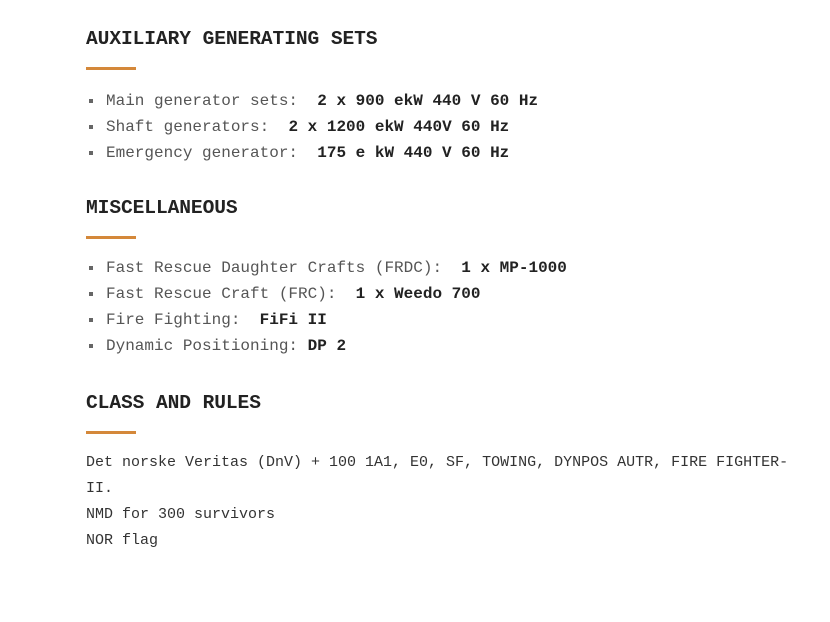  I want to click on item-value: 175 e kW 440 V 60 Hz, so click(413, 153).